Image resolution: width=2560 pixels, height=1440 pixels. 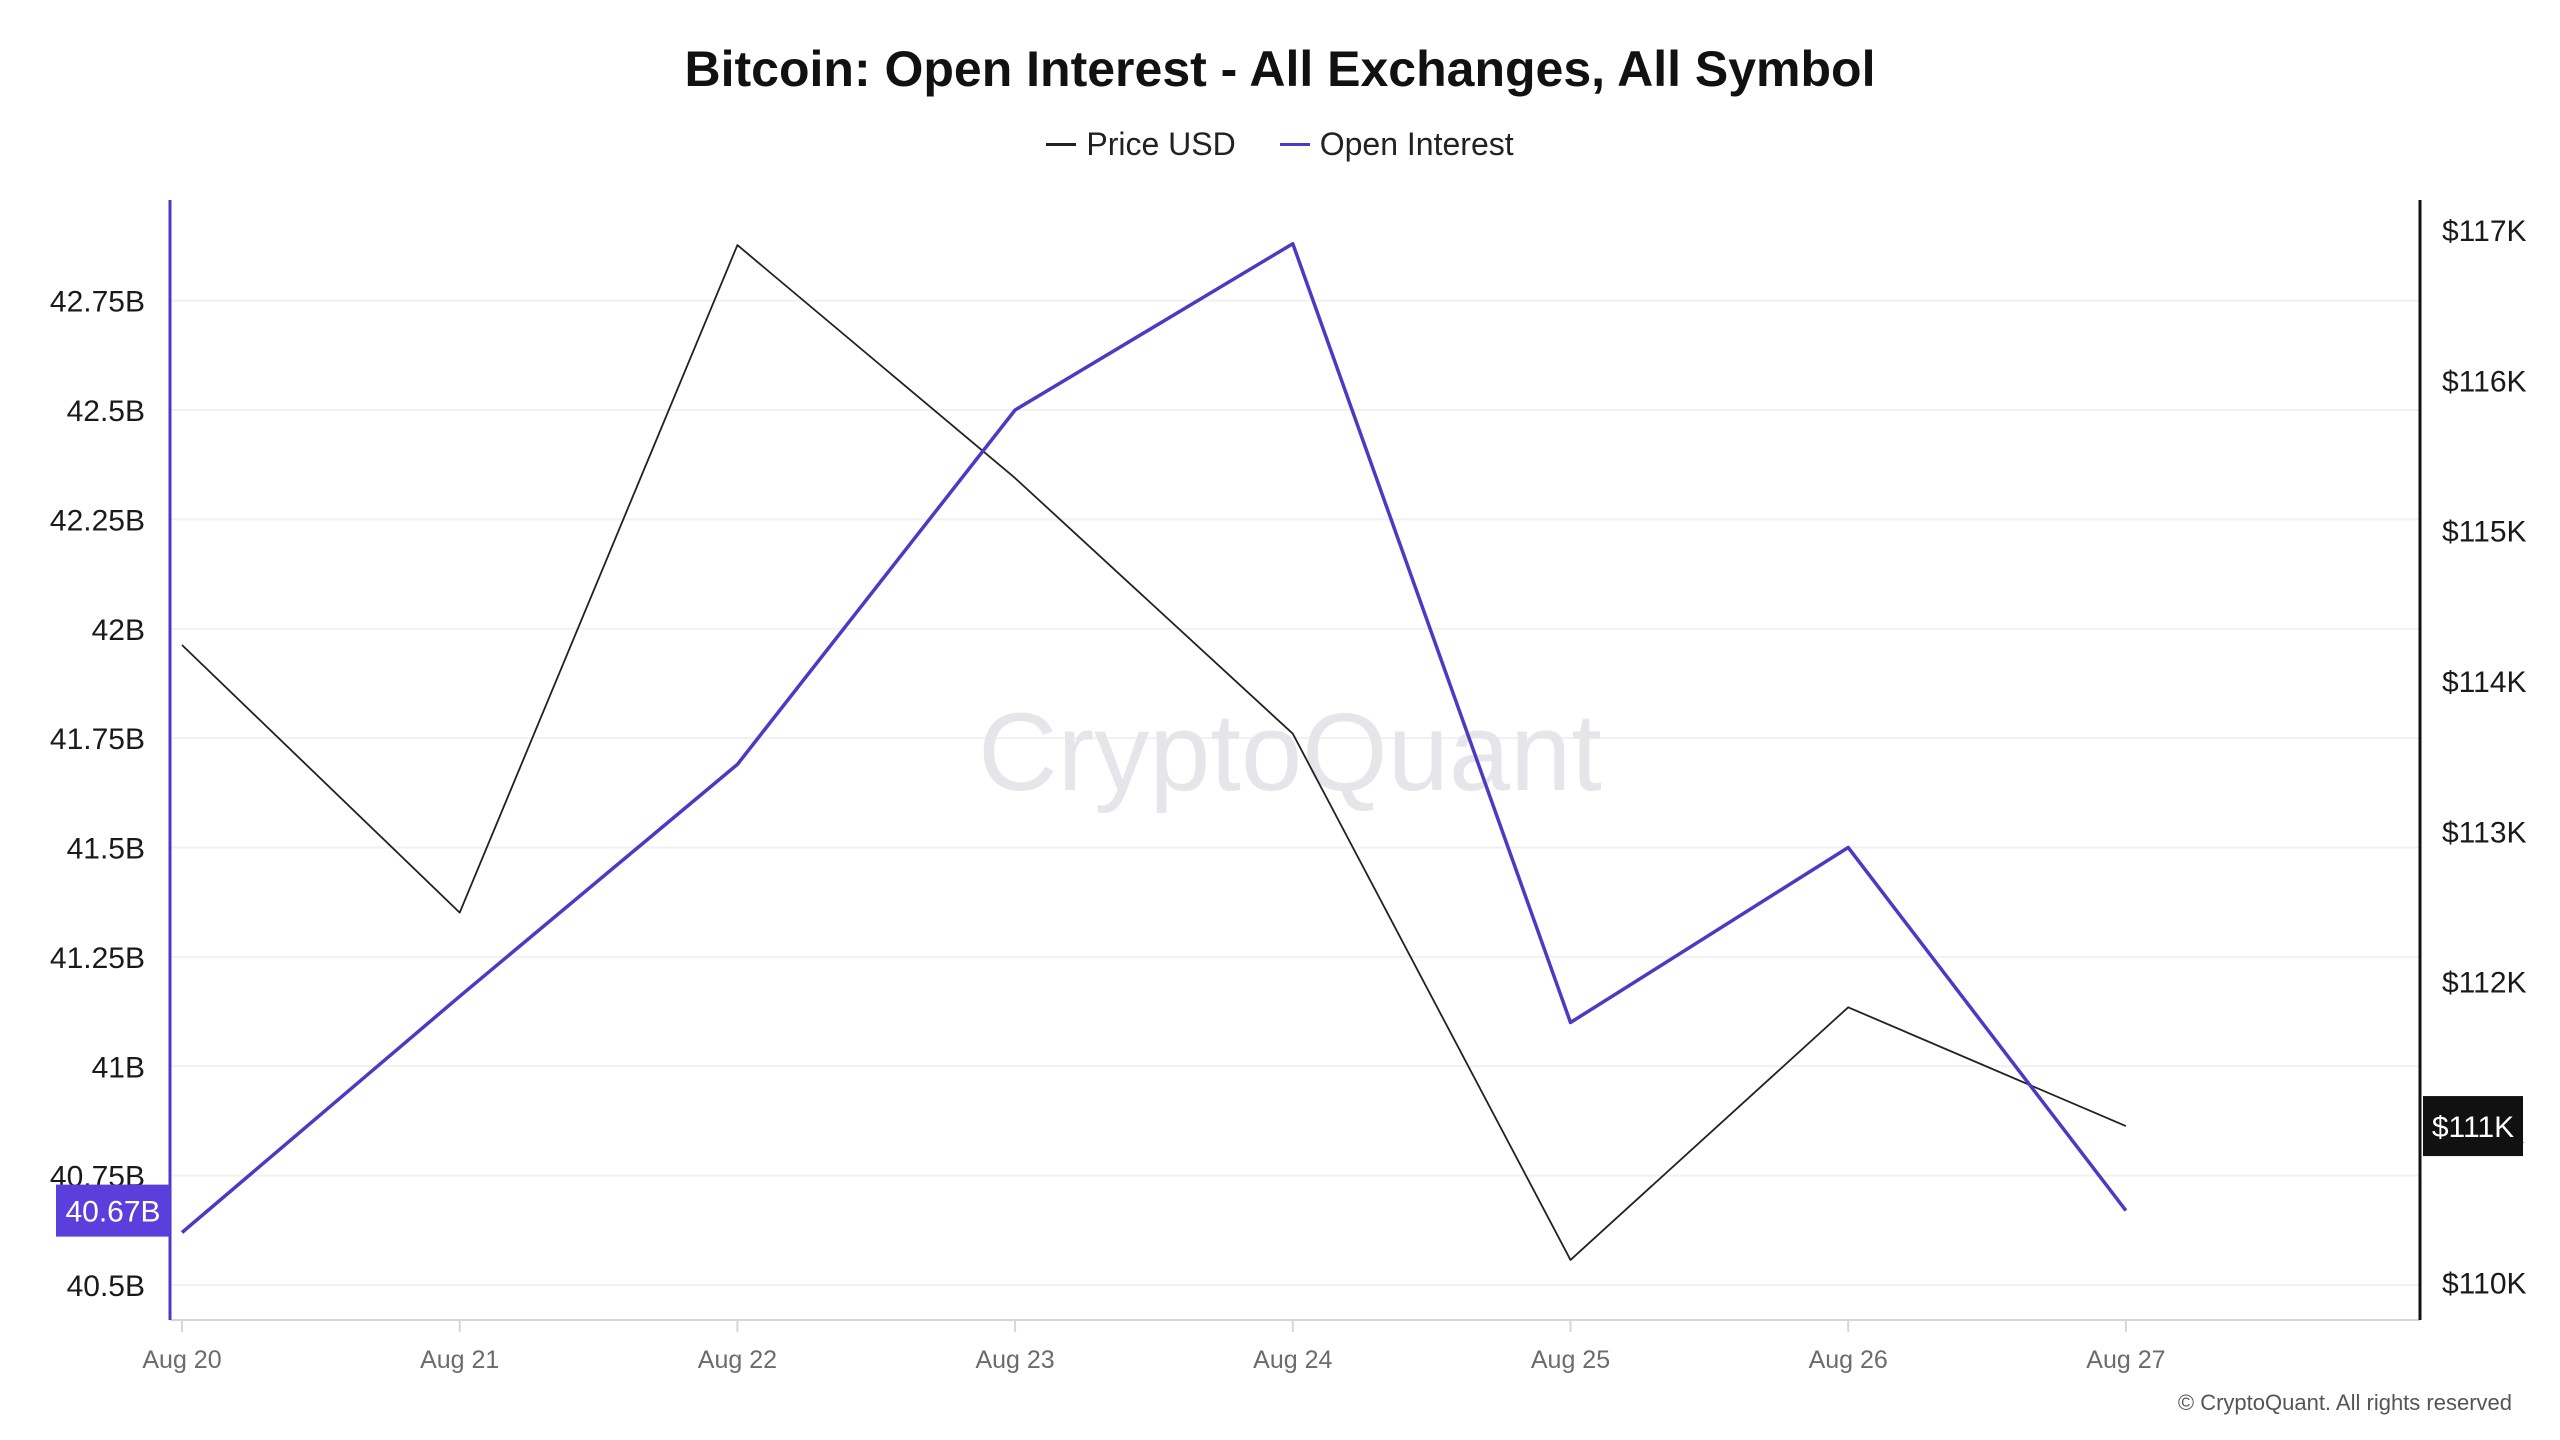 I want to click on left-tick-label: 41.5B, so click(x=106, y=849).